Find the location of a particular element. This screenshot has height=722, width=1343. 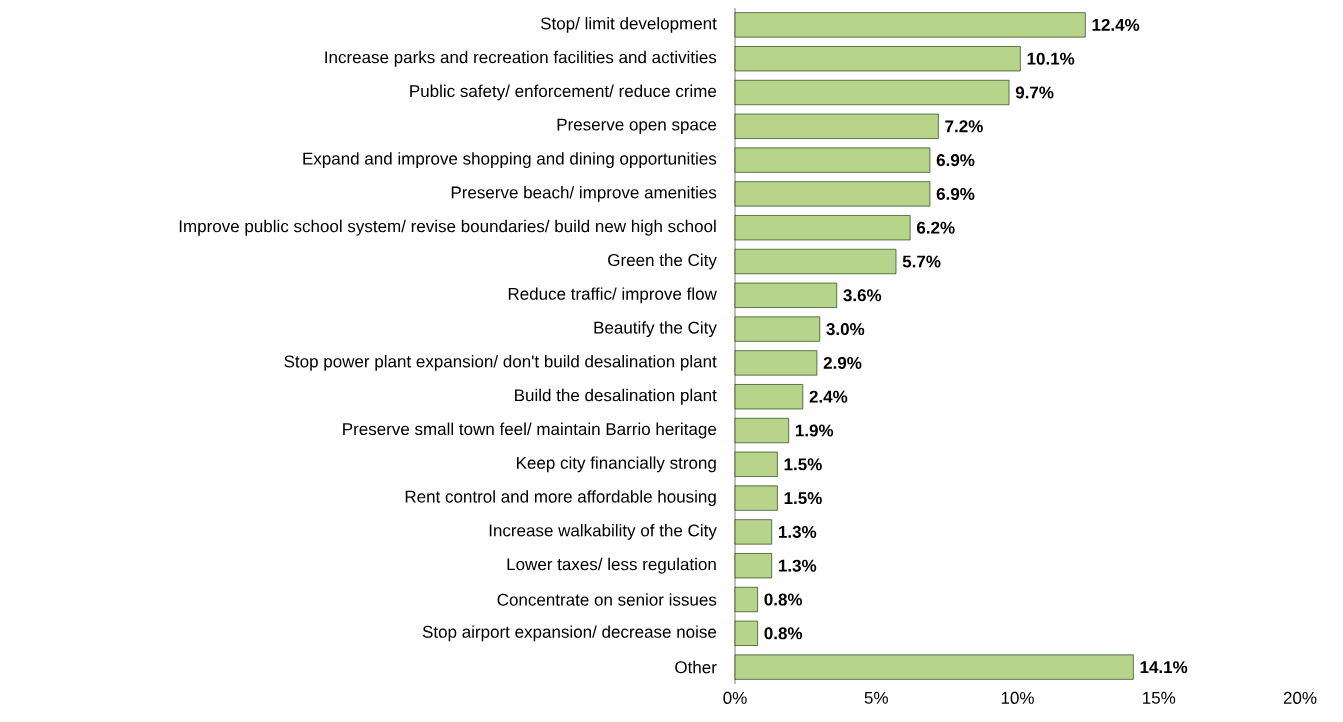

y-tick-label: Increase walkability of the City is located at coordinates (603, 531).